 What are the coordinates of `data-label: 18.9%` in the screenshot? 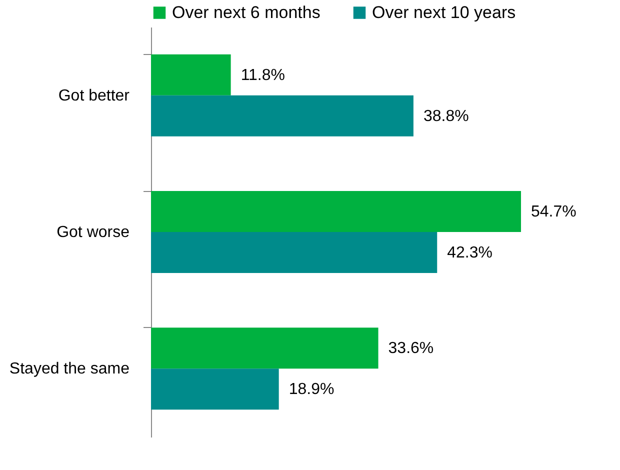 It's located at (311, 389).